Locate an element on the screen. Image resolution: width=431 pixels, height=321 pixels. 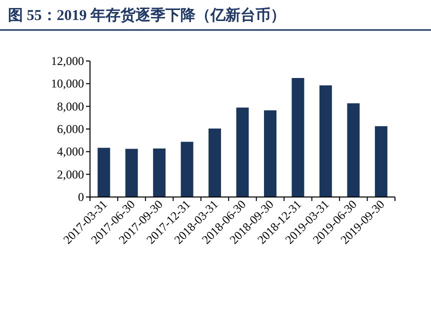
y-tick-label: 6,000 is located at coordinates (70, 129).